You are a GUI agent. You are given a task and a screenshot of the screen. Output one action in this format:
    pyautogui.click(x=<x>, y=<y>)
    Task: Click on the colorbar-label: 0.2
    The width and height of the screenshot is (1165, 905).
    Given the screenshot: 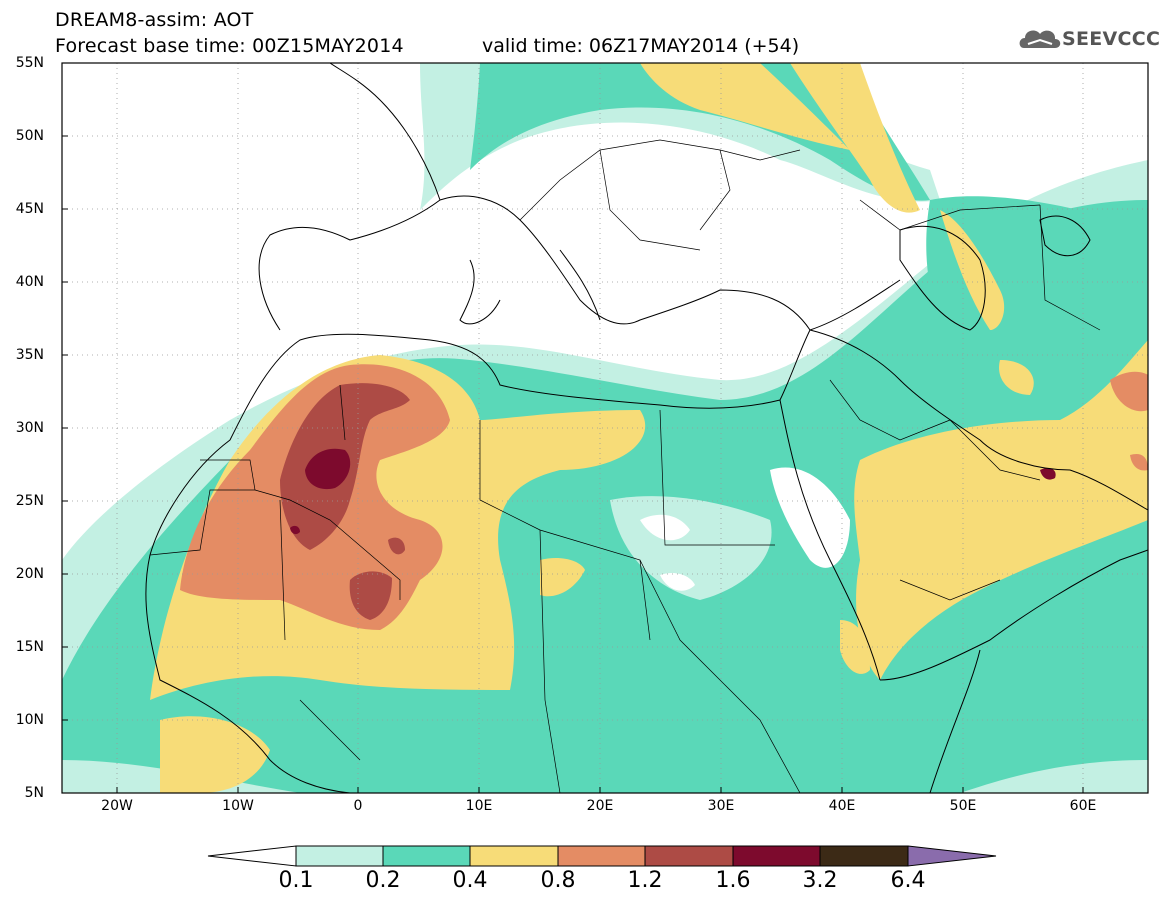 What is the action you would take?
    pyautogui.click(x=383, y=880)
    